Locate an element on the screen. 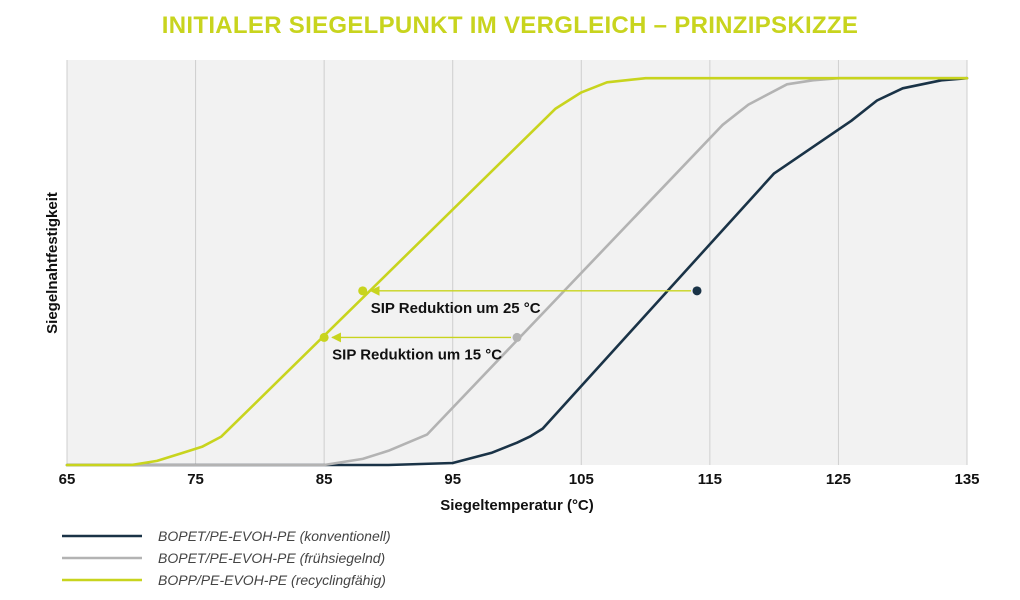  x-tick-label: 115 is located at coordinates (710, 479).